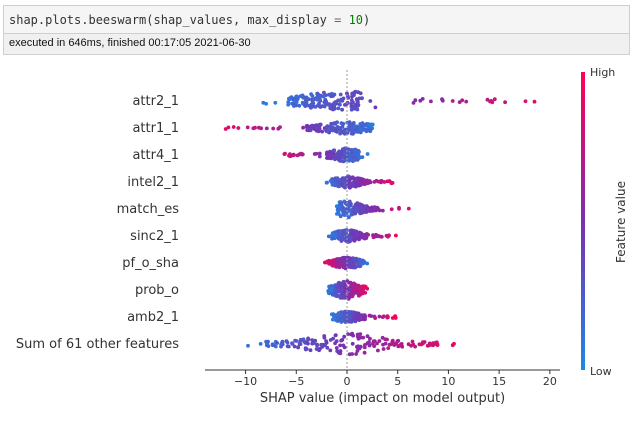 The image size is (637, 422). Describe the element at coordinates (150, 263) in the screenshot. I see `feature-label: pf_o_sha` at that location.